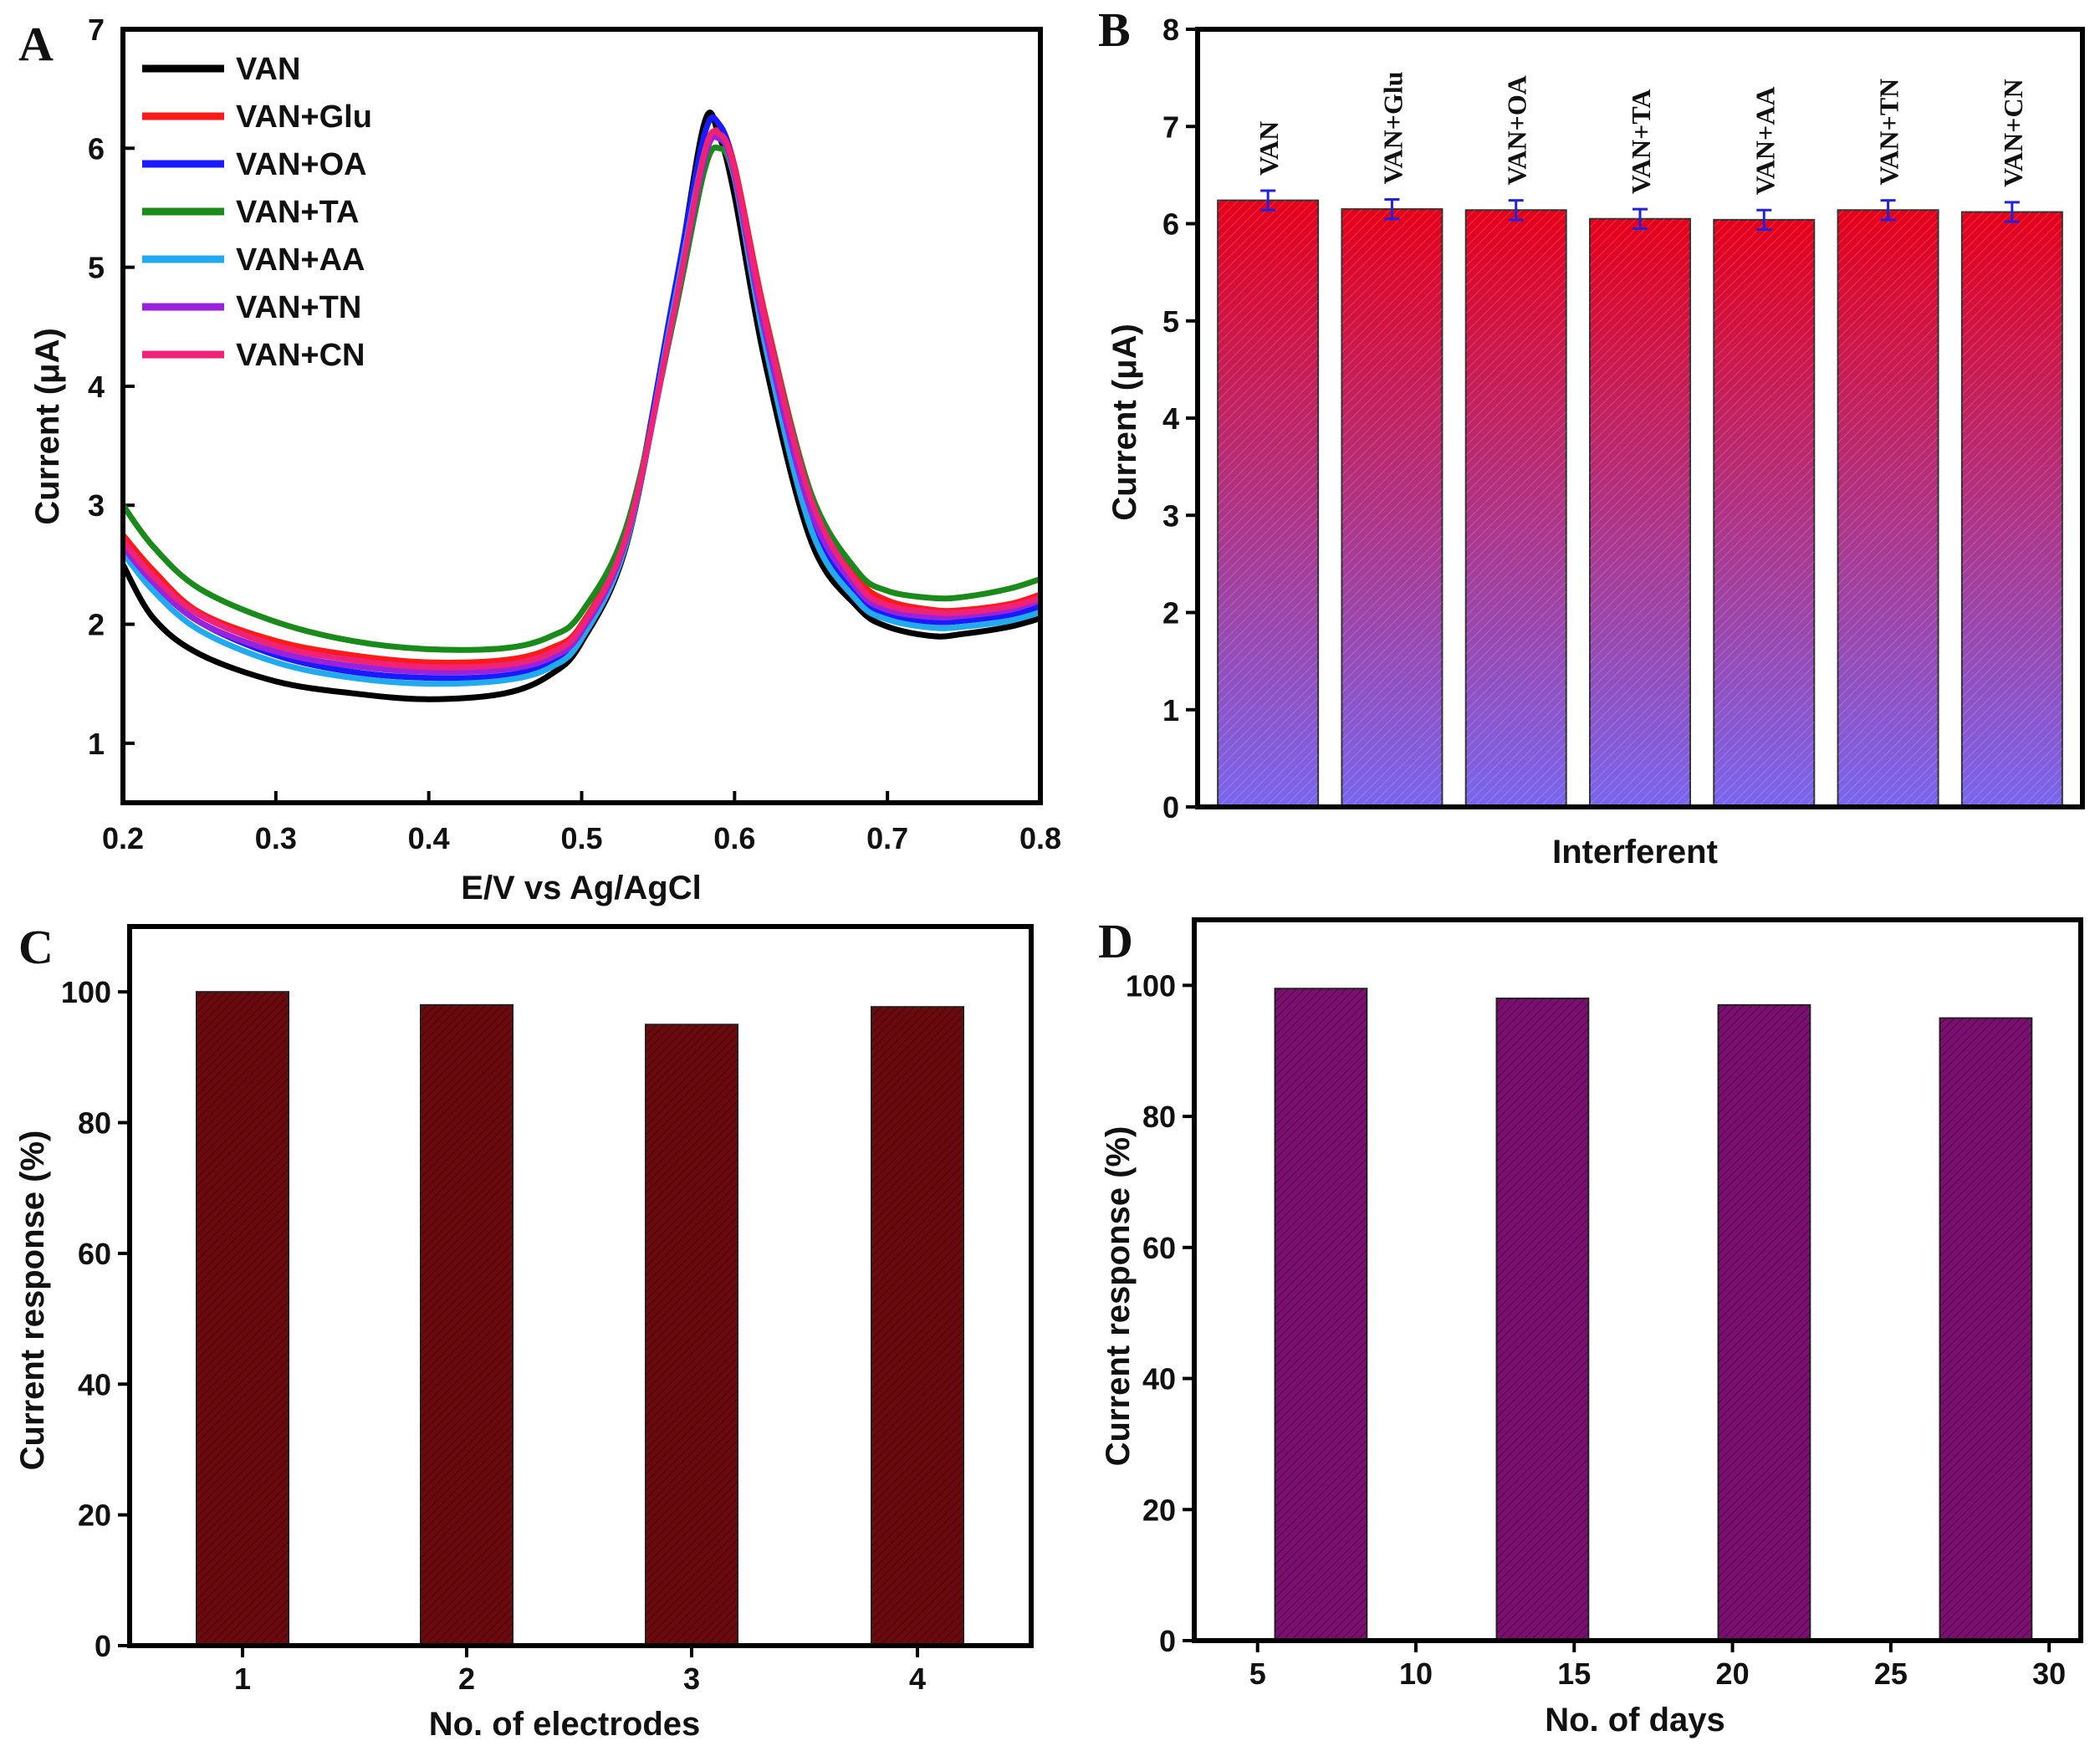 This screenshot has width=2100, height=1751. Describe the element at coordinates (1574, 1674) in the screenshot. I see `x-tick-label: 15` at that location.